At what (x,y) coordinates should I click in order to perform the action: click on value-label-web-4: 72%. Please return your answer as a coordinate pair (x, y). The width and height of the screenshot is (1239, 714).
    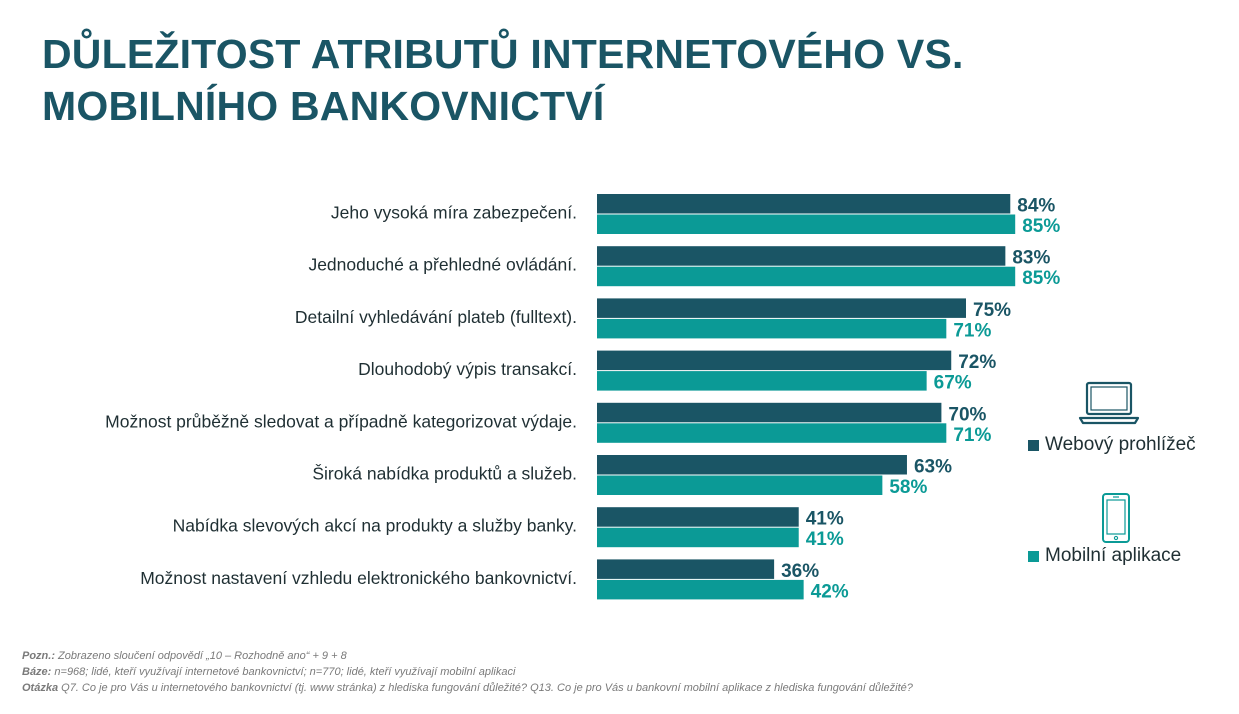
    Looking at the image, I should click on (977, 362).